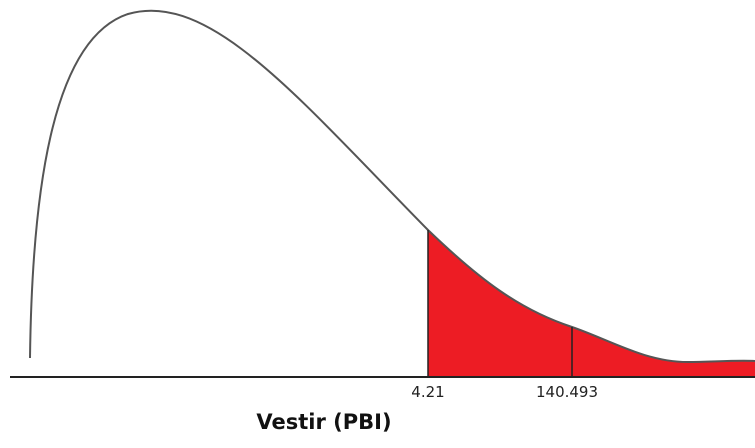 The width and height of the screenshot is (755, 448). I want to click on diagram-caption: Vestir (PBI), so click(324, 422).